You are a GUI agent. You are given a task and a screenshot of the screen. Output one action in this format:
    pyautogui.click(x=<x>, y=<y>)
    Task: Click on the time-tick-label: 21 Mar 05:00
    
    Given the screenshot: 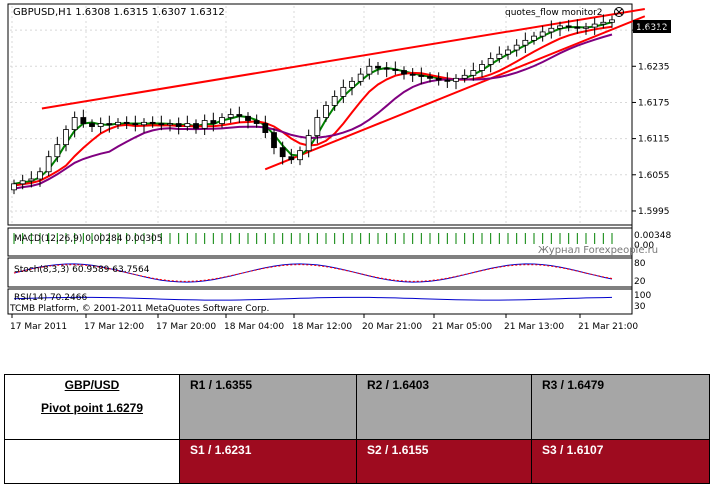 What is the action you would take?
    pyautogui.click(x=462, y=327)
    